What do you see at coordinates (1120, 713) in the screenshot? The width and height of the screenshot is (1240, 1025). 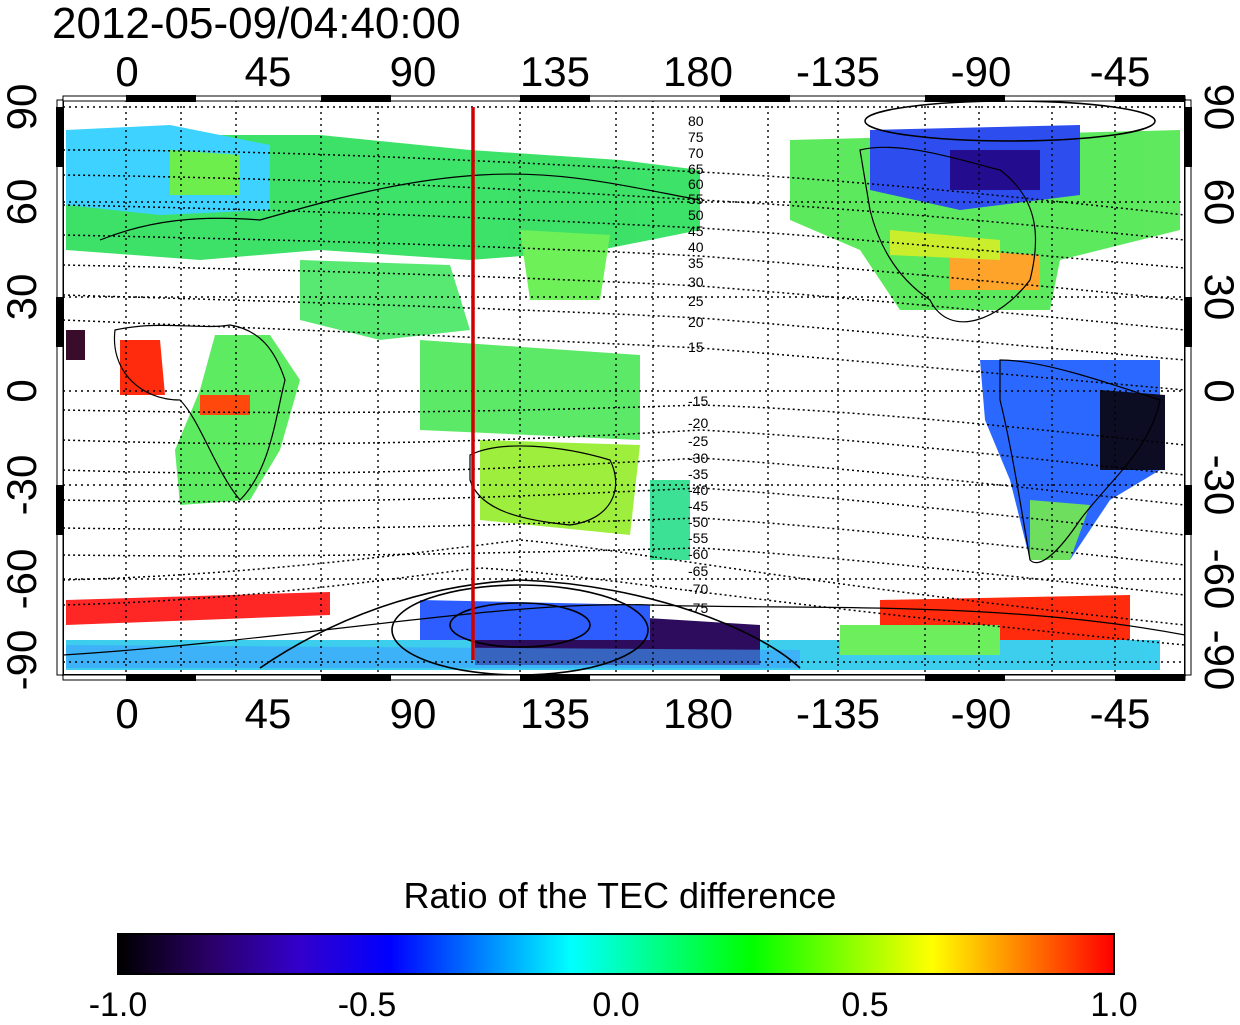 I see `bottom-lon-label: -45` at bounding box center [1120, 713].